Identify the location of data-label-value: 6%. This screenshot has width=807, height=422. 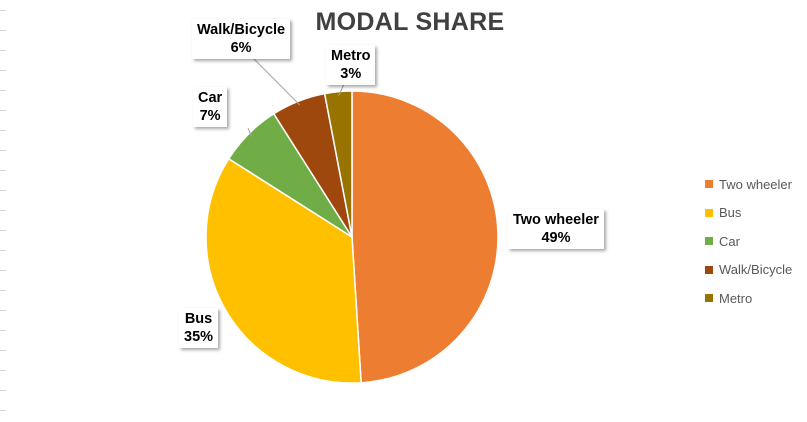
(241, 48).